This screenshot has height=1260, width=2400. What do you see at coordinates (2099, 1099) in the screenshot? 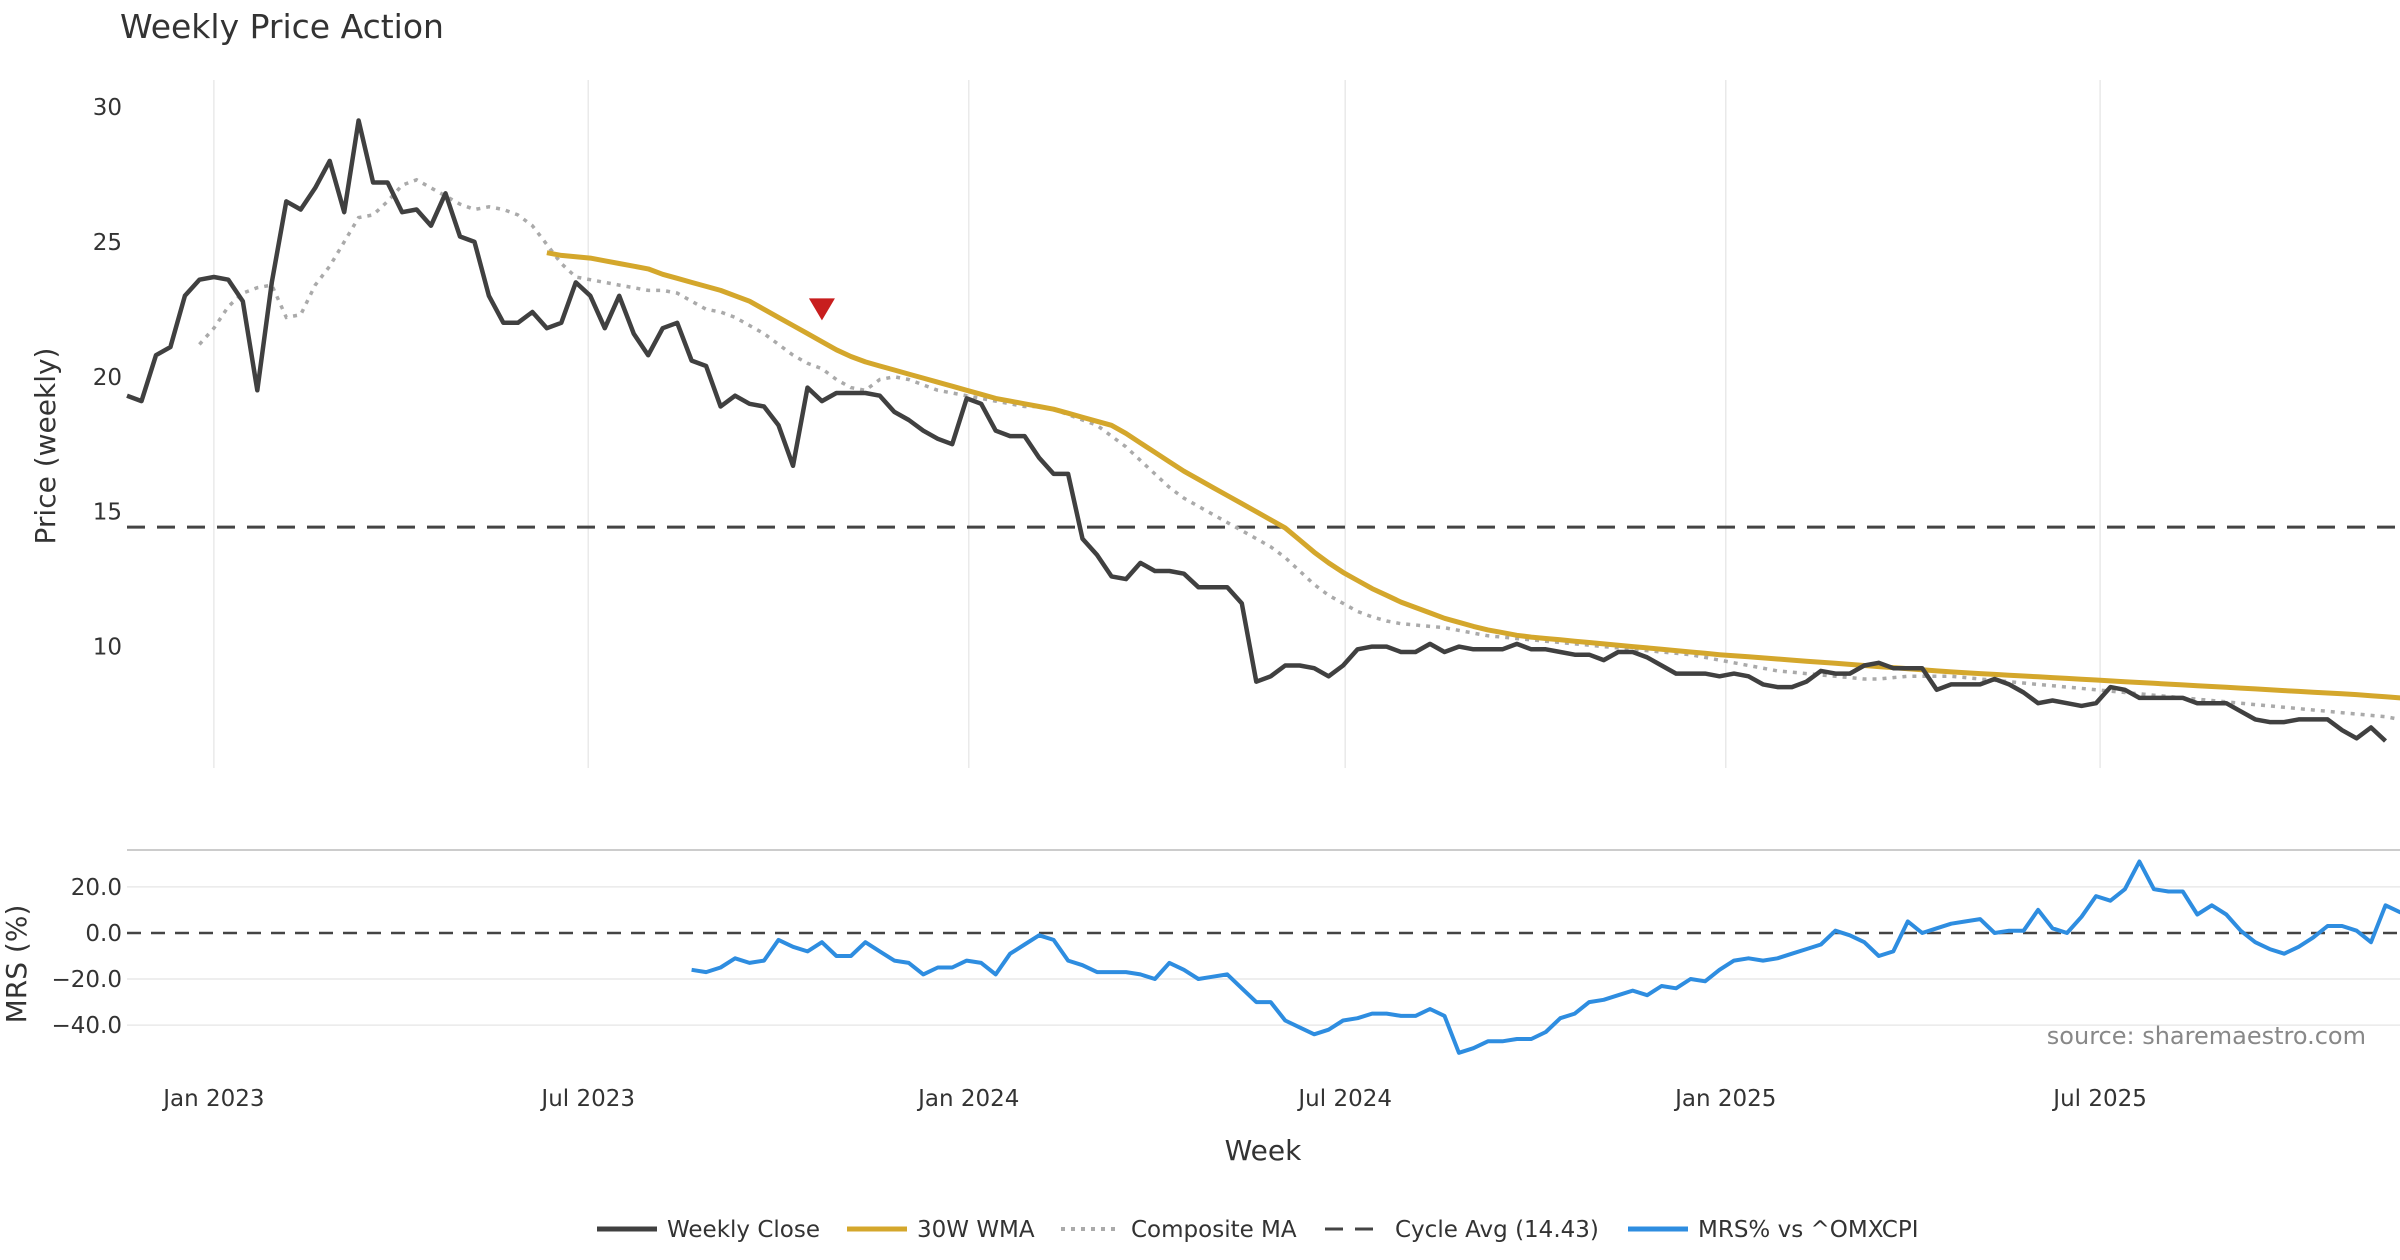
I see `x-tick-label: Jul 2025` at bounding box center [2099, 1099].